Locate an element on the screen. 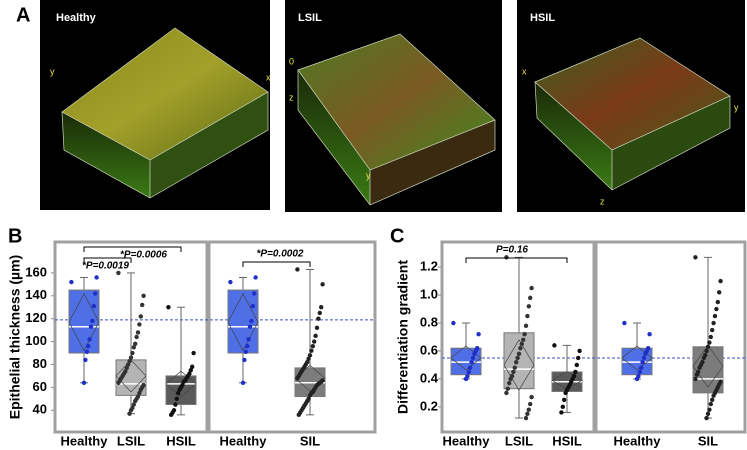 The width and height of the screenshot is (747, 450). p-value: P=0.16 is located at coordinates (512, 250).